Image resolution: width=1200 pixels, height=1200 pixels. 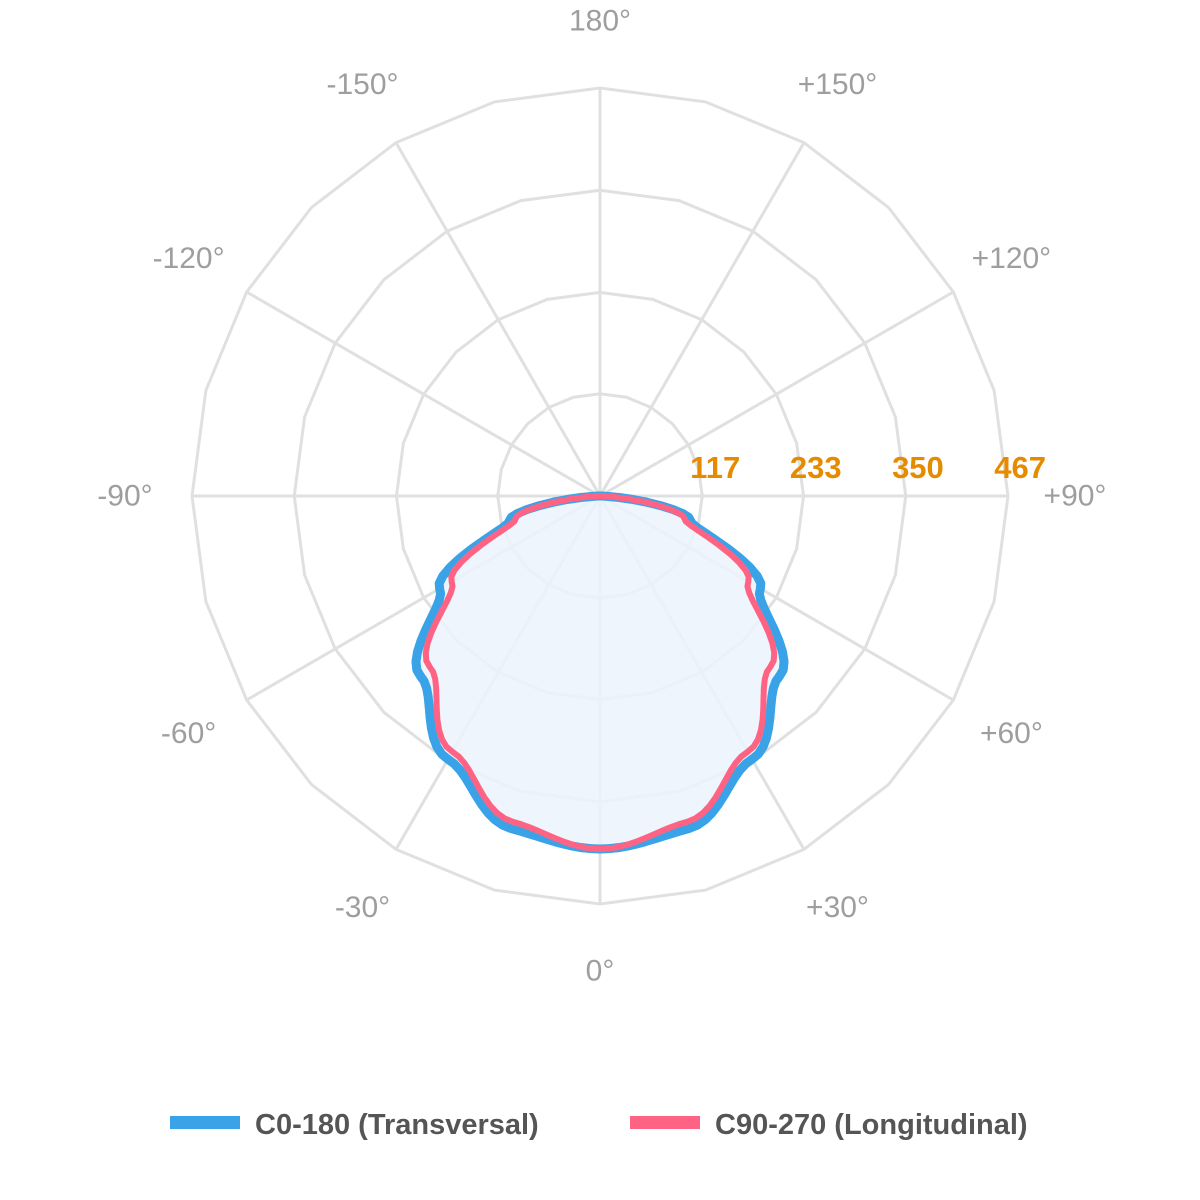 I want to click on series-fill, so click(x=600, y=672).